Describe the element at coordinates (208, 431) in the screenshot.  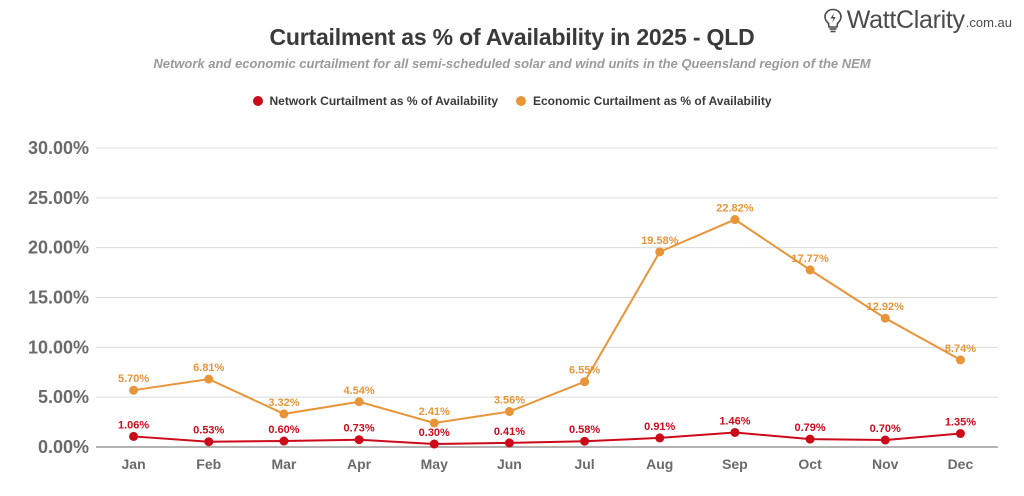
I see `data-label-network: 0.53%` at that location.